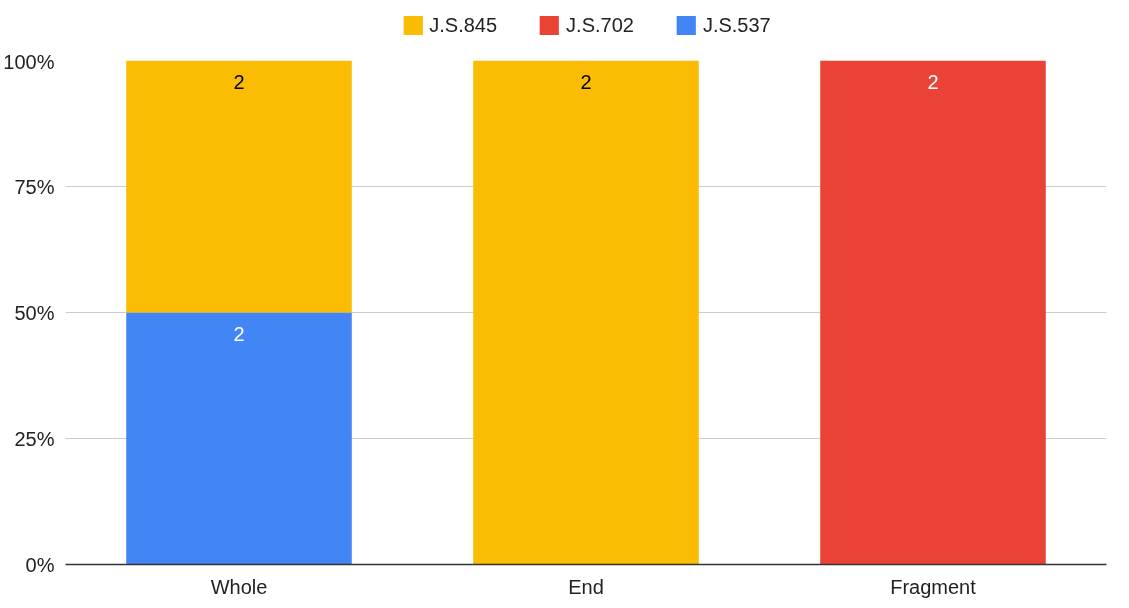 The width and height of the screenshot is (1129, 608). What do you see at coordinates (34, 438) in the screenshot?
I see `y-tick-label: 25%` at bounding box center [34, 438].